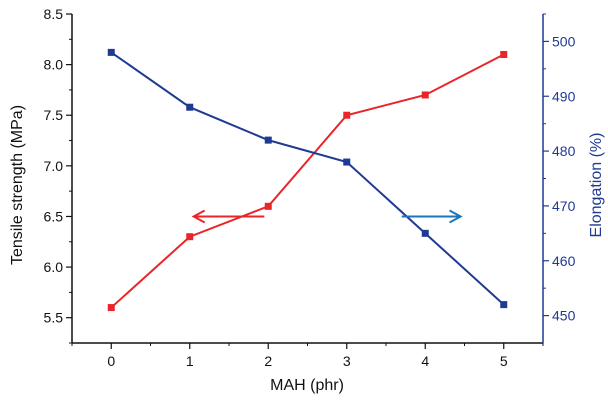 The width and height of the screenshot is (608, 401). Describe the element at coordinates (564, 261) in the screenshot. I see `right-y-tick-label: 460` at that location.